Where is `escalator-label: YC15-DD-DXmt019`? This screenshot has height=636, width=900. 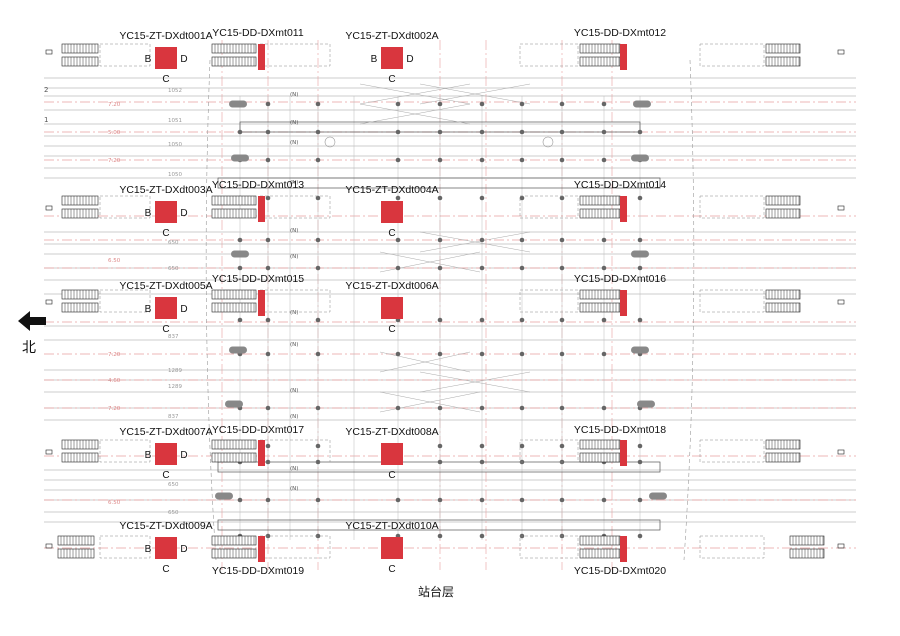 escalator-label: YC15-DD-DXmt019 is located at coordinates (258, 571).